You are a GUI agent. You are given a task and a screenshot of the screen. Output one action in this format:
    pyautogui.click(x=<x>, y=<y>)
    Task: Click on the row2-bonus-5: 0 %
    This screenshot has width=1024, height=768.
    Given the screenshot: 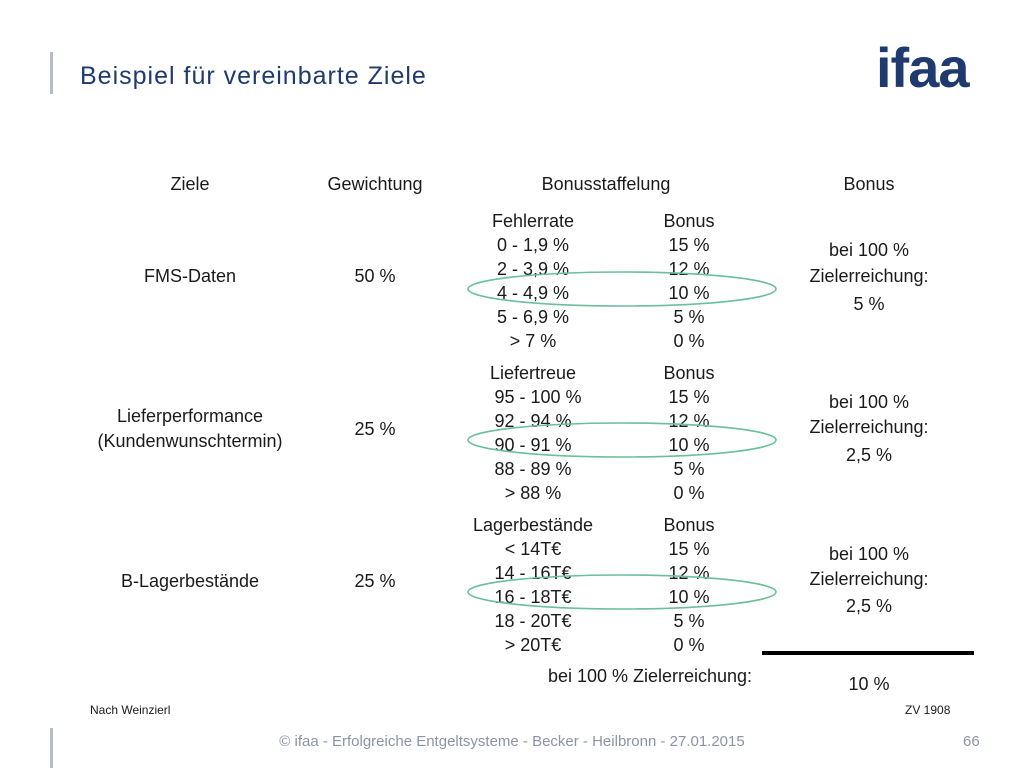 What is the action you would take?
    pyautogui.click(x=689, y=493)
    